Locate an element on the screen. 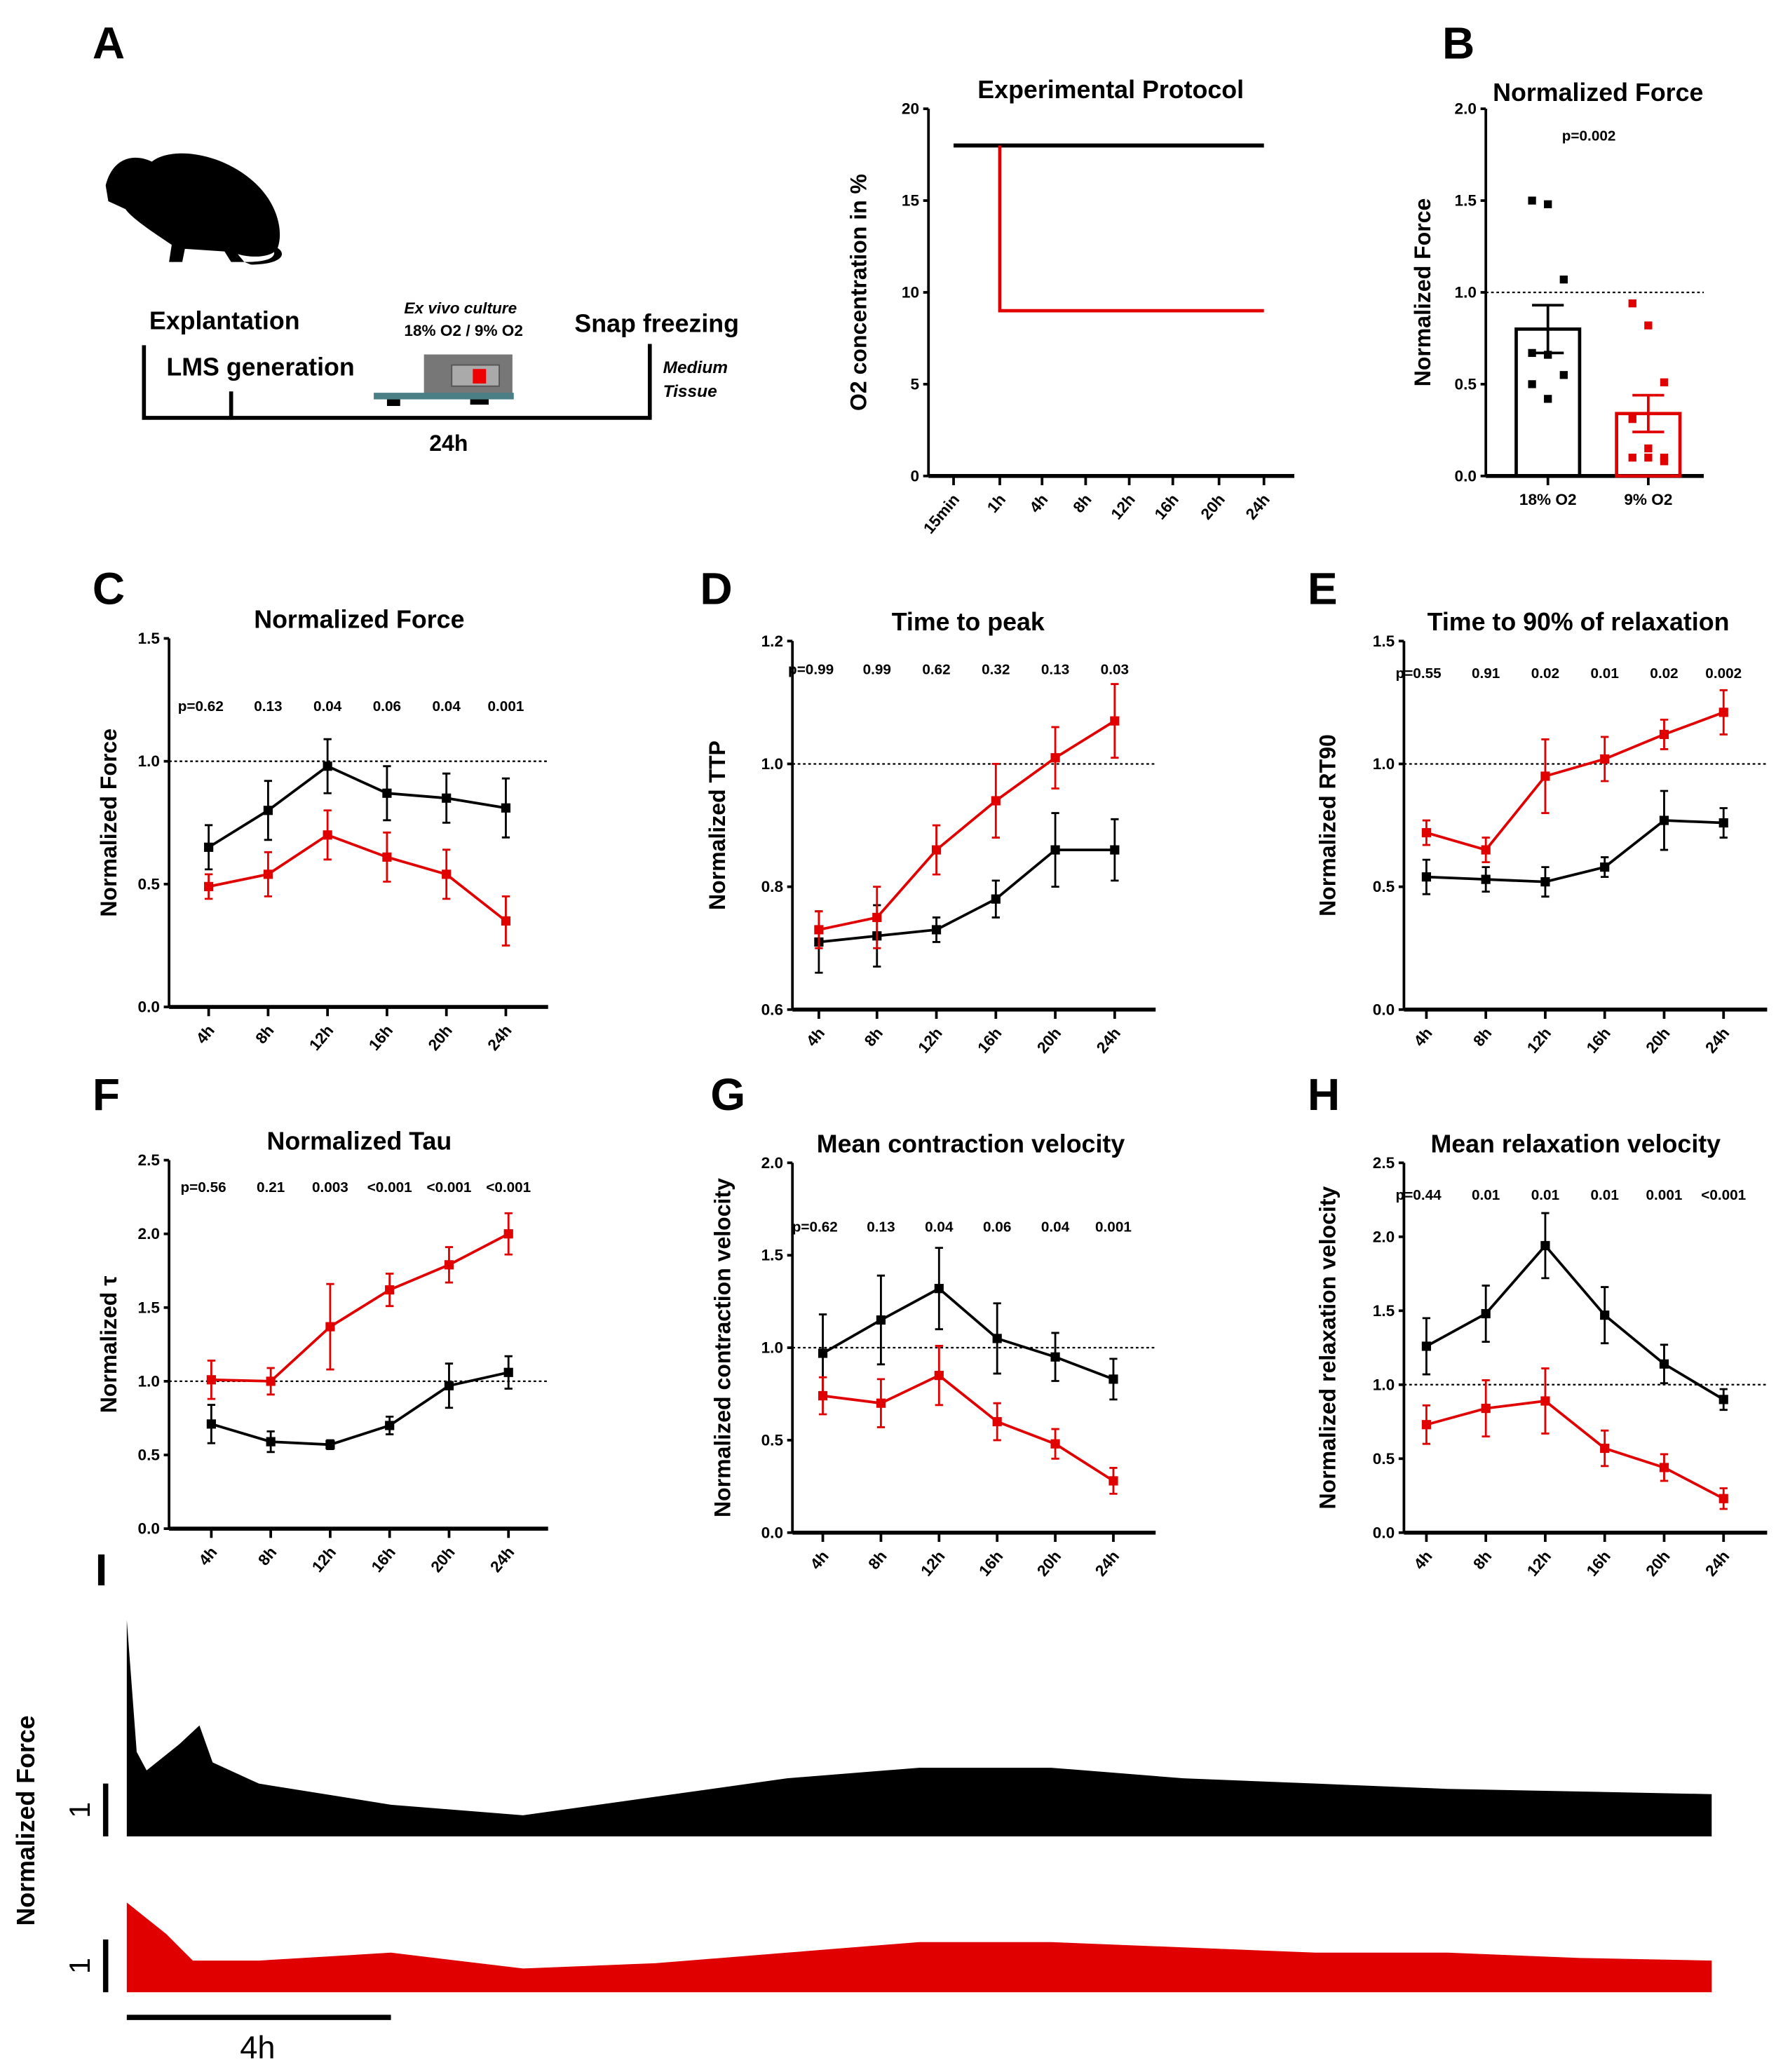 The image size is (1783, 2072). panel-label-F: F is located at coordinates (106, 1094).